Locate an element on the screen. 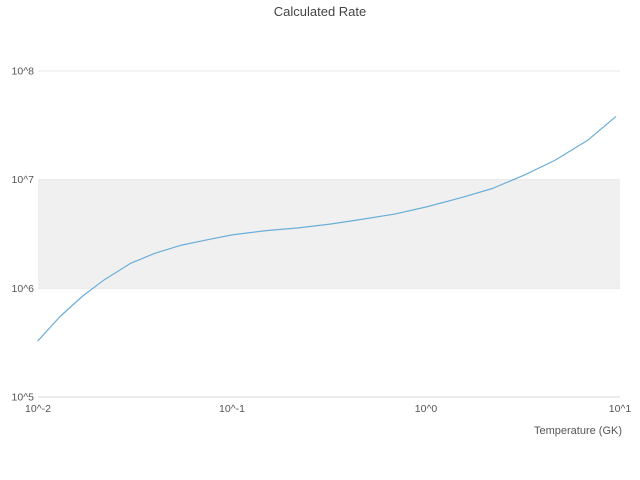 This screenshot has height=480, width=640. x-tick-label: 10^1 is located at coordinates (620, 409).